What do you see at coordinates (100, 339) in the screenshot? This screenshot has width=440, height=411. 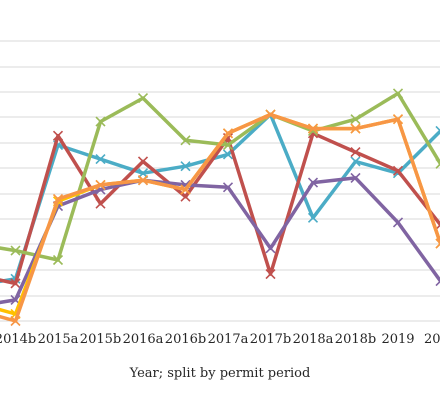 I see `x-tick-label: 2015b` at bounding box center [100, 339].